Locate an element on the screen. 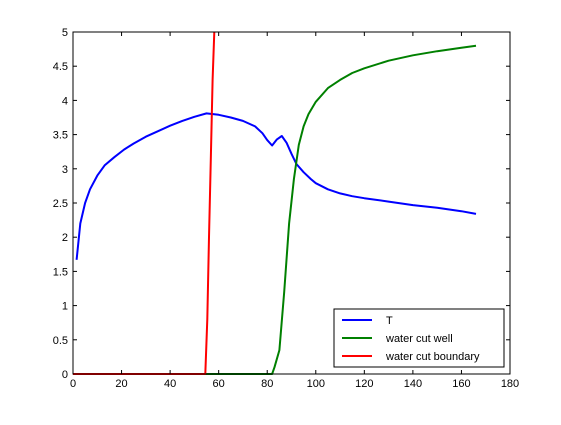 This screenshot has width=561, height=425. y-tick-label: 0.5 is located at coordinates (60, 341).